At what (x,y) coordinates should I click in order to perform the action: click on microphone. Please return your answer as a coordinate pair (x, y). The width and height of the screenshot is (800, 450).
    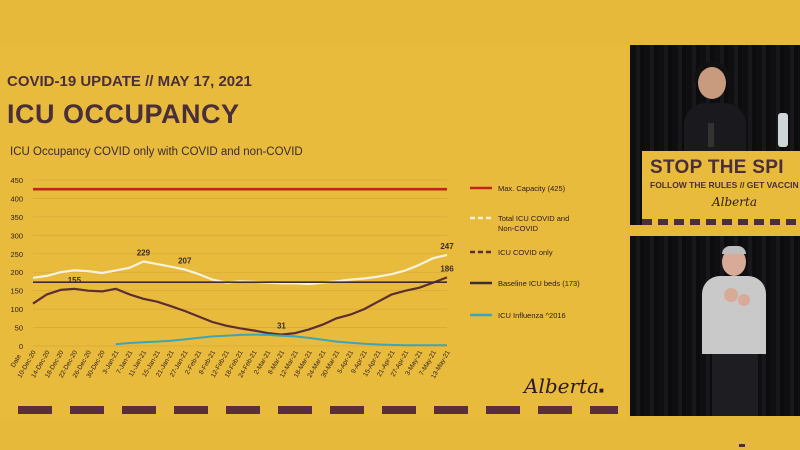
    Looking at the image, I should click on (711, 135).